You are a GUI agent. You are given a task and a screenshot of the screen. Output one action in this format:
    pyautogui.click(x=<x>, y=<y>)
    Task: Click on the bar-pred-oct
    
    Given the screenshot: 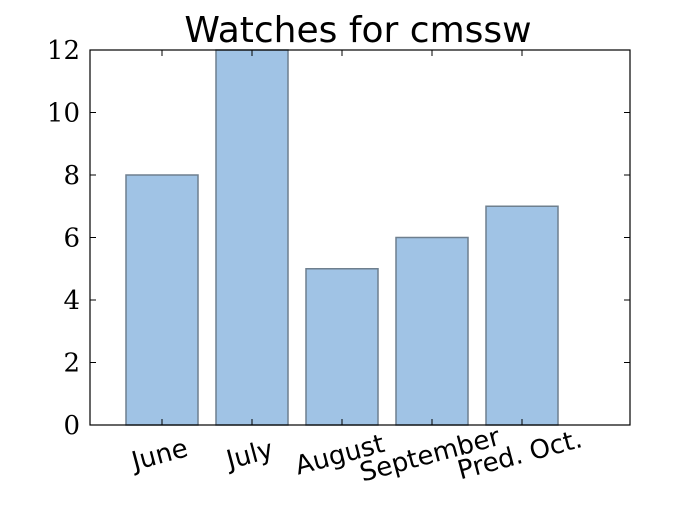 What is the action you would take?
    pyautogui.click(x=522, y=315)
    